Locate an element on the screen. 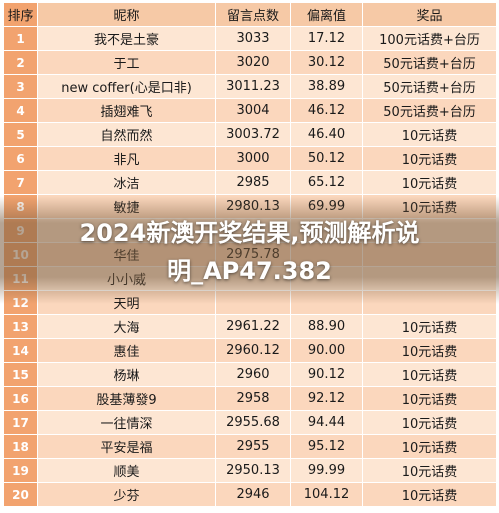  points-cell: 2960 is located at coordinates (253, 374).